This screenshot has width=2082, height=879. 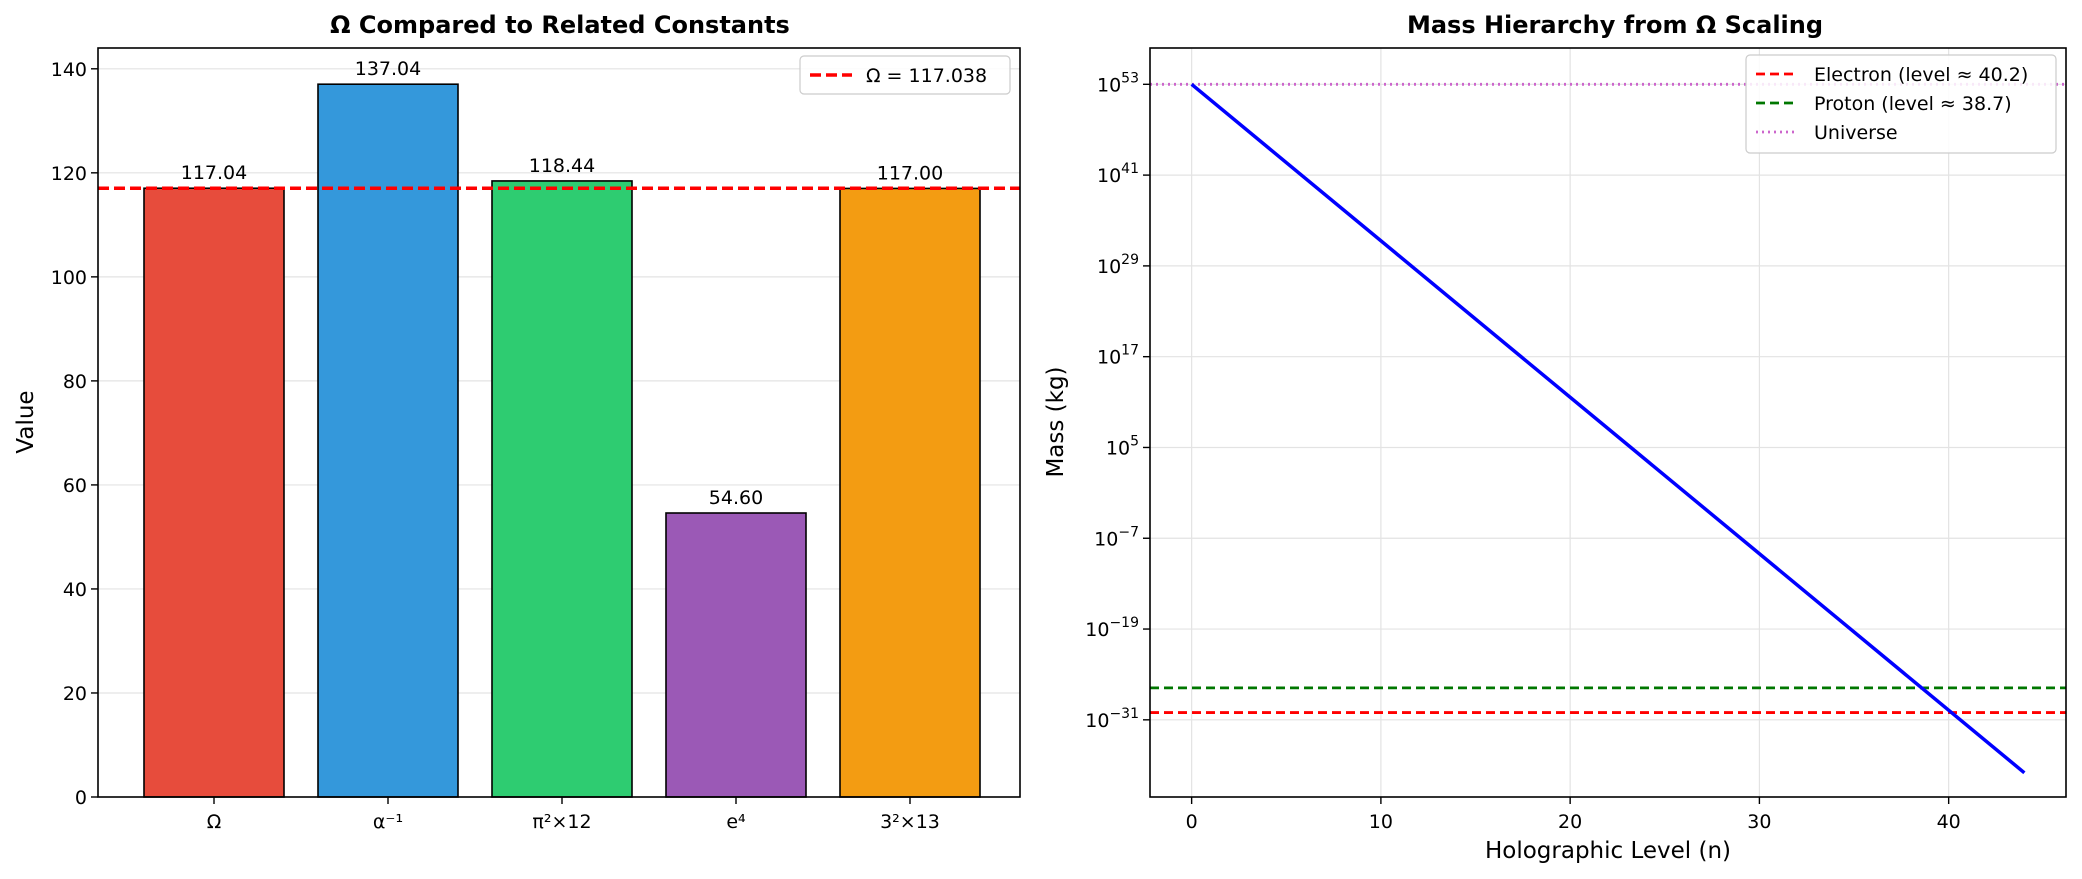 What do you see at coordinates (561, 822) in the screenshot?
I see `x-tick-label: π²×12` at bounding box center [561, 822].